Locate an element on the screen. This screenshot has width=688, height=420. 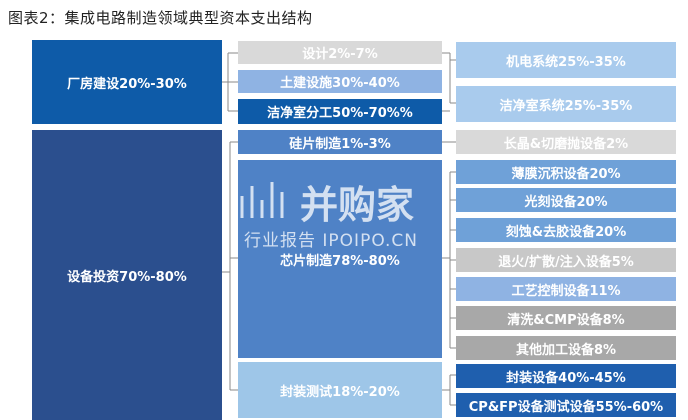
cleanroom-subcontract-box: 洁净室分工50%-70%% is located at coordinates (340, 111).